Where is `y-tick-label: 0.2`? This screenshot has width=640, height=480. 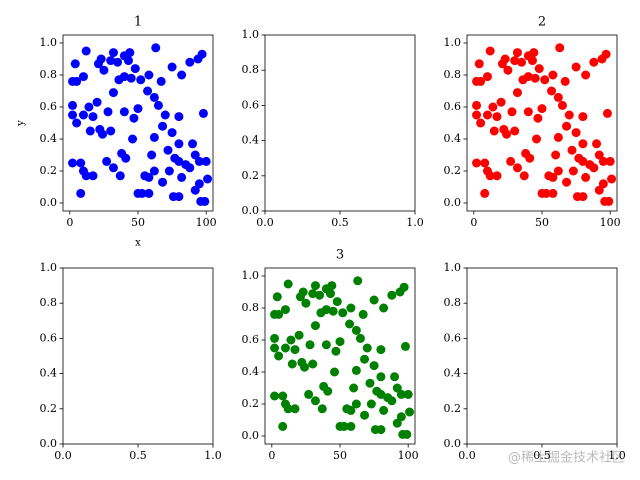
y-tick-label: 0.2 is located at coordinates (453, 408).